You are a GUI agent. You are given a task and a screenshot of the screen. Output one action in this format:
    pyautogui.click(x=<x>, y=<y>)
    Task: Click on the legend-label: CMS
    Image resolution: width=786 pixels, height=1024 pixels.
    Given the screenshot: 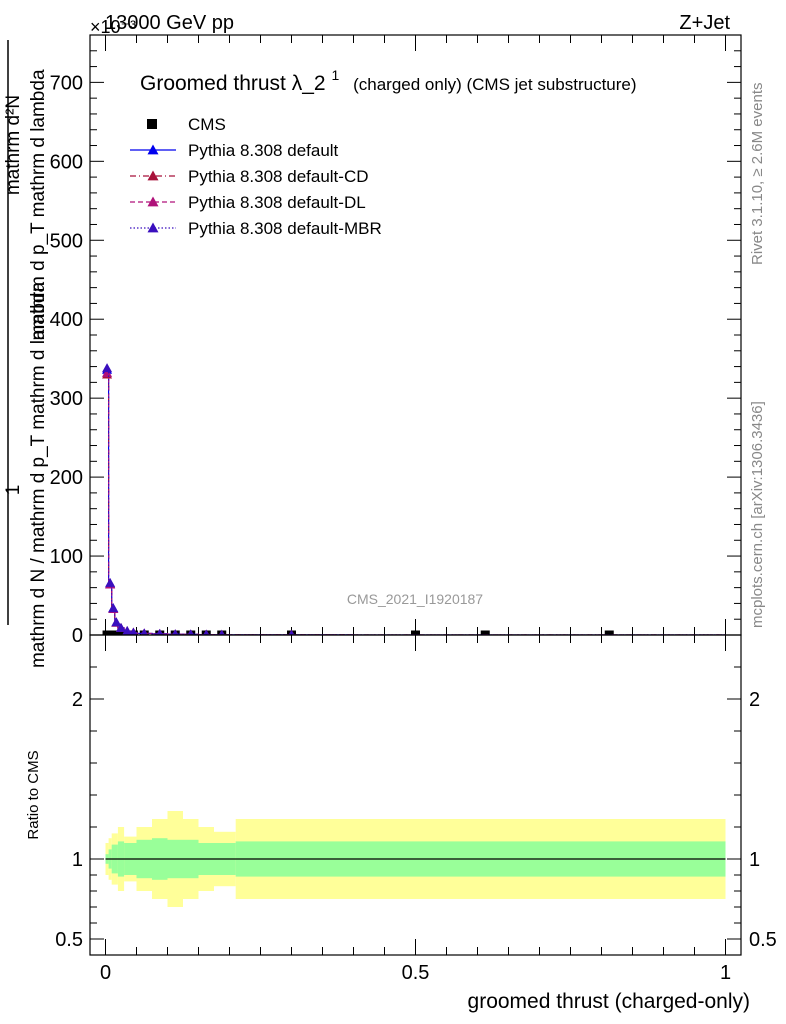 What is the action you would take?
    pyautogui.click(x=207, y=124)
    